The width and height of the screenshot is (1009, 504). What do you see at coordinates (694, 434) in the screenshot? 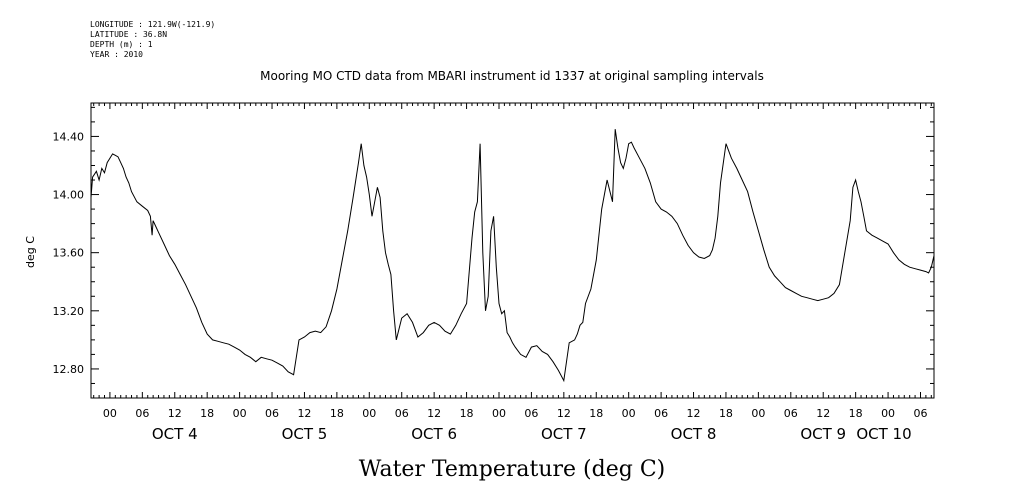
I see `day-label: OCT 8` at bounding box center [694, 434].